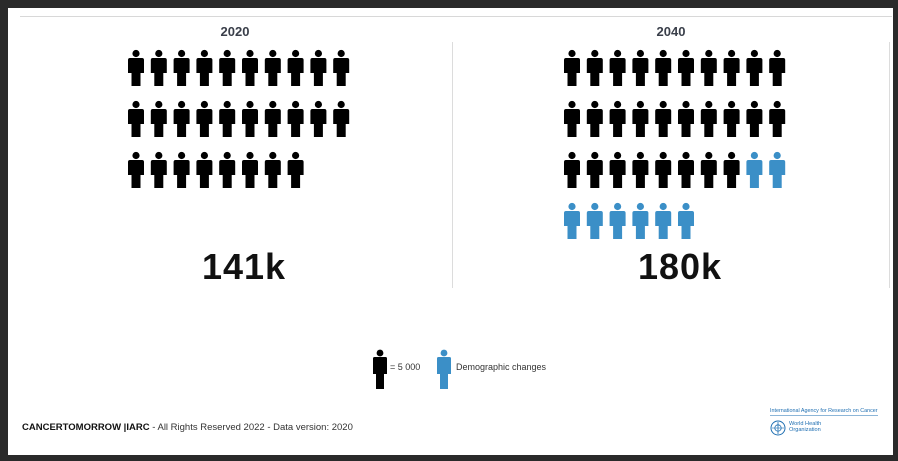 The width and height of the screenshot is (898, 461). I want to click on legend-label-unit: = 5 000, so click(405, 367).